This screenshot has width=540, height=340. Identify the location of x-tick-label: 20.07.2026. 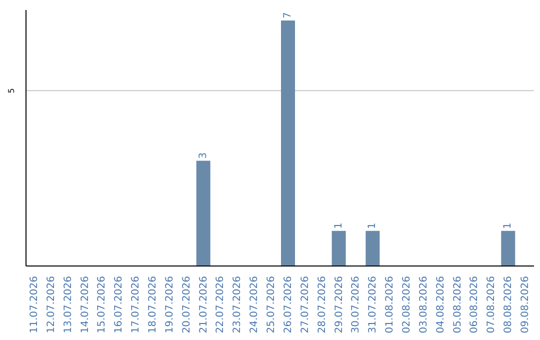
(186, 305).